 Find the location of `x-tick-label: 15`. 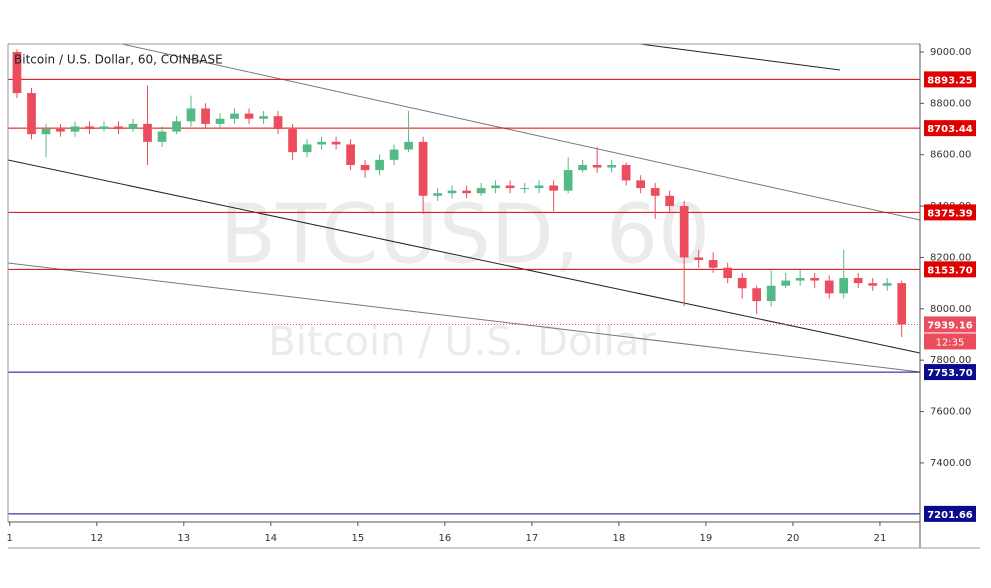

x-tick-label: 15 is located at coordinates (357, 538).